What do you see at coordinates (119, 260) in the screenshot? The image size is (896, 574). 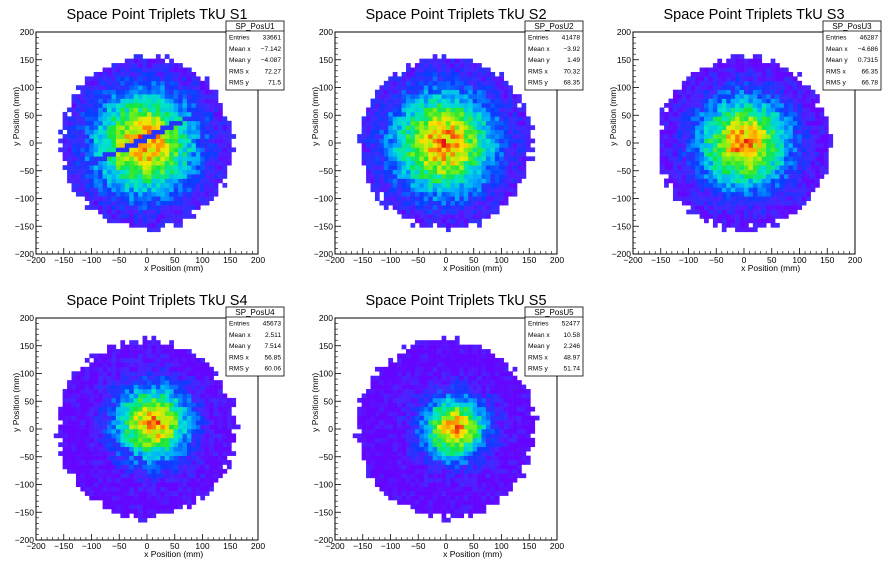 I see `x-tick-label: −50` at bounding box center [119, 260].